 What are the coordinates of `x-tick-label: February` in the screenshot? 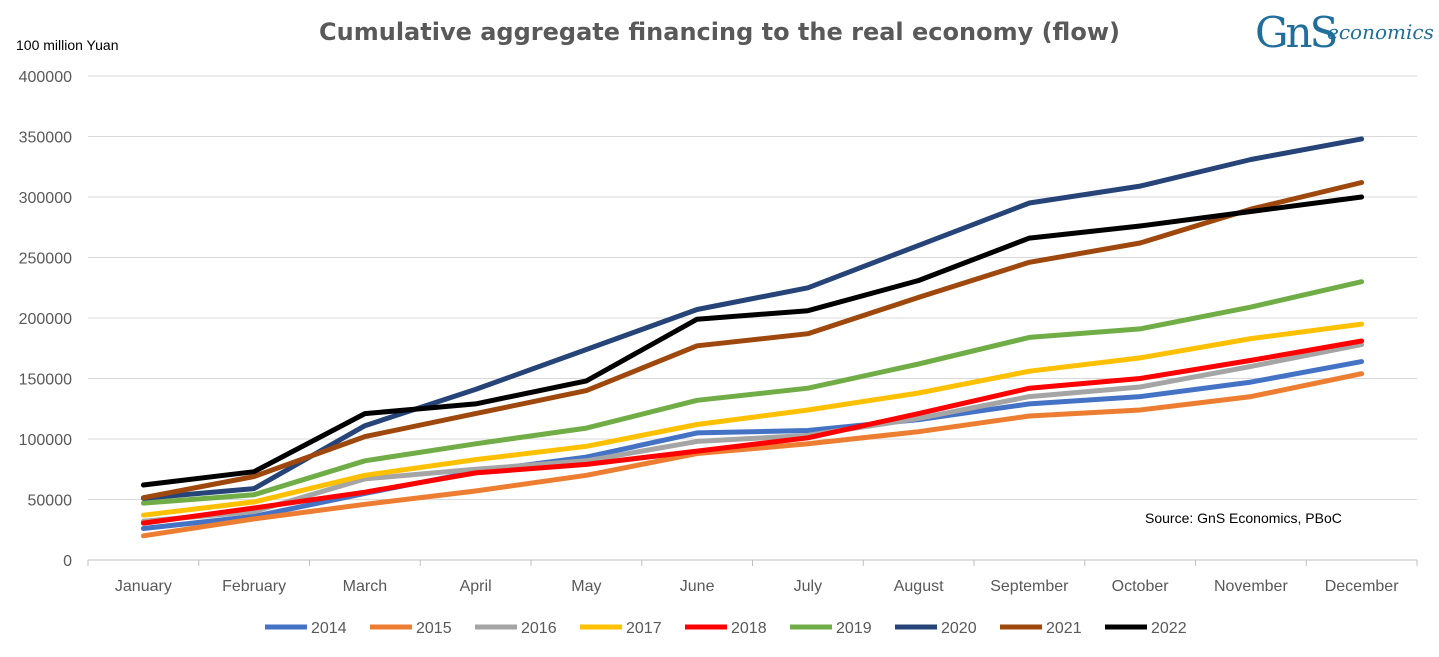 It's located at (254, 586).